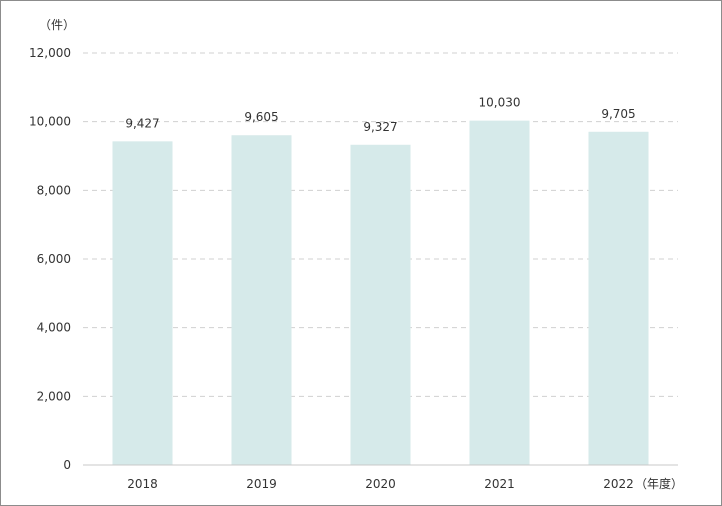  Describe the element at coordinates (261, 300) in the screenshot. I see `bar-2019` at that location.